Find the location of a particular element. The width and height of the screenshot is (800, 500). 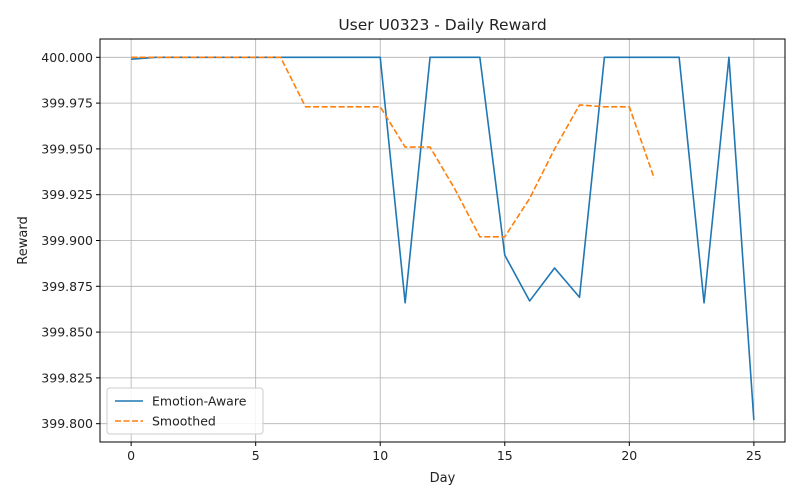

legend-box is located at coordinates (185, 411).